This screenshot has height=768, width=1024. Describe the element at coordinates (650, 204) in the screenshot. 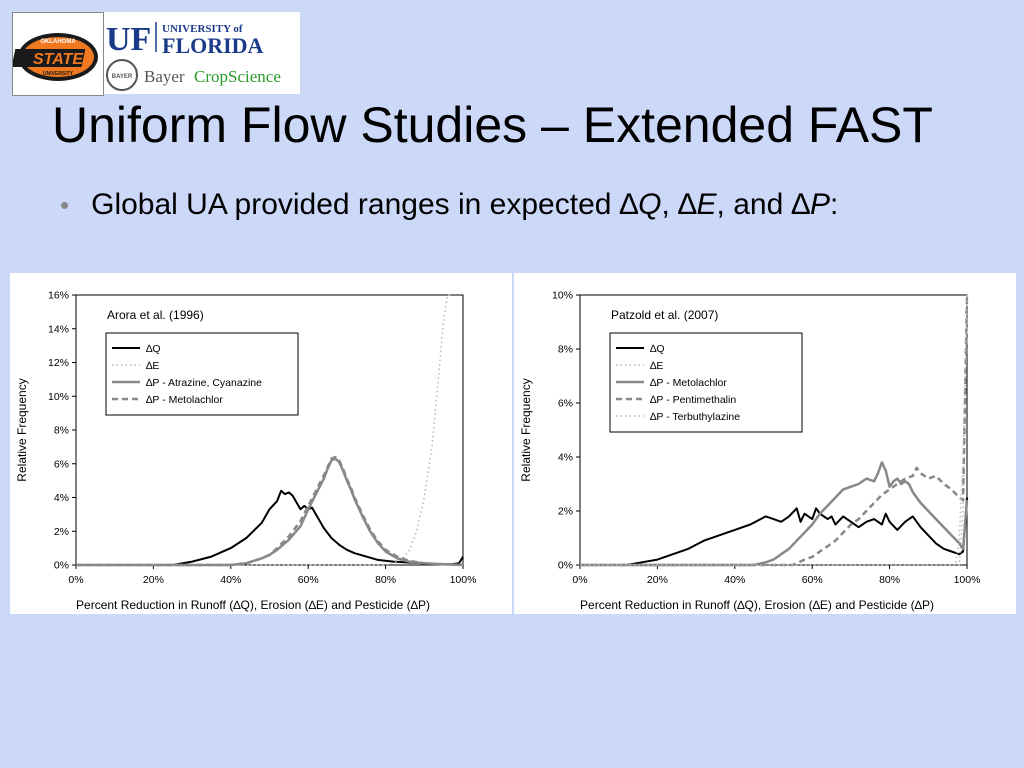

I see `var-q: Q` at that location.